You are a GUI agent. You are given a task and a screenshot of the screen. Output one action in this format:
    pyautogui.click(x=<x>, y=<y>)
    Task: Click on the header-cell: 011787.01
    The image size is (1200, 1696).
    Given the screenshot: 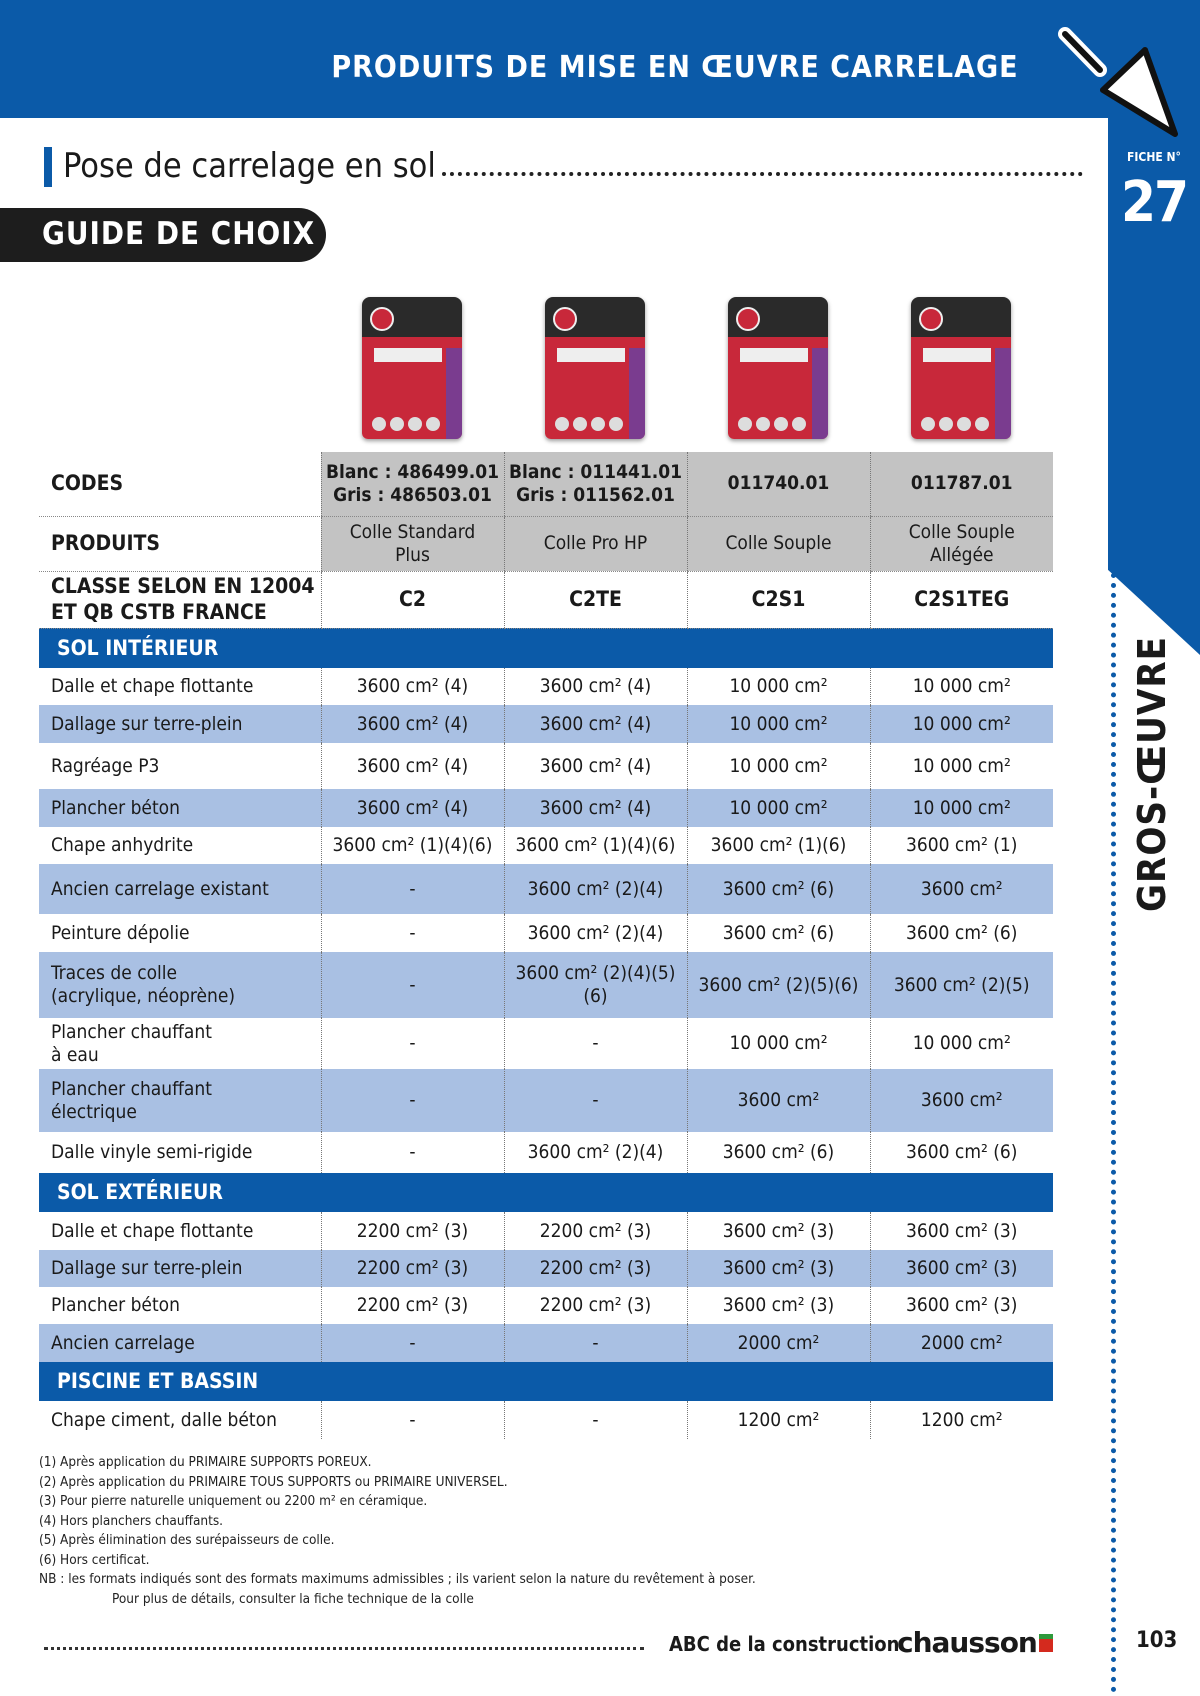 What is the action you would take?
    pyautogui.click(x=961, y=484)
    